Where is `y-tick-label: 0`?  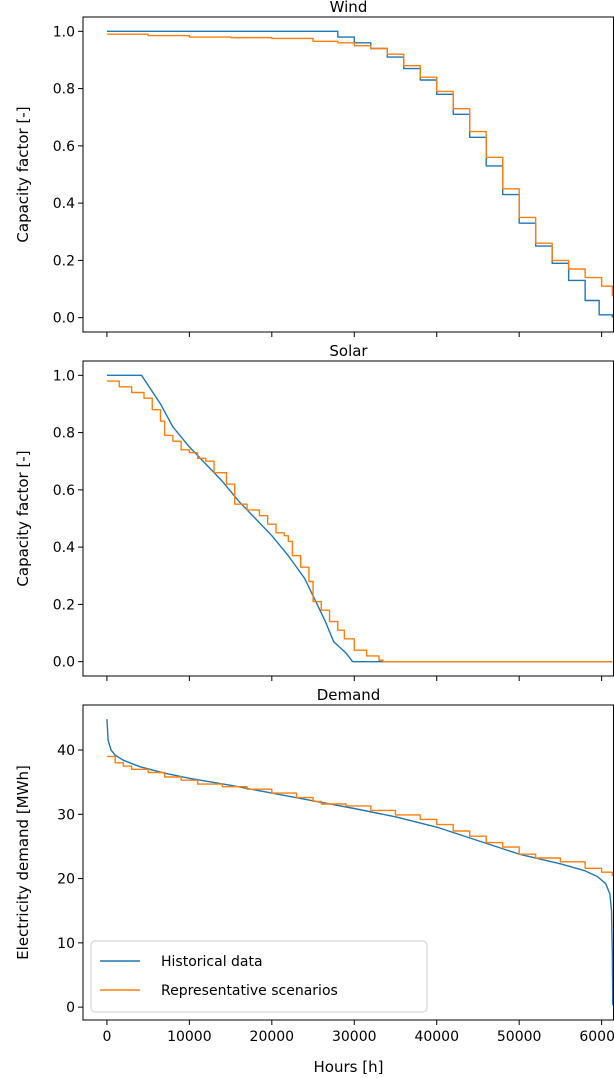 y-tick-label: 0 is located at coordinates (70, 1008).